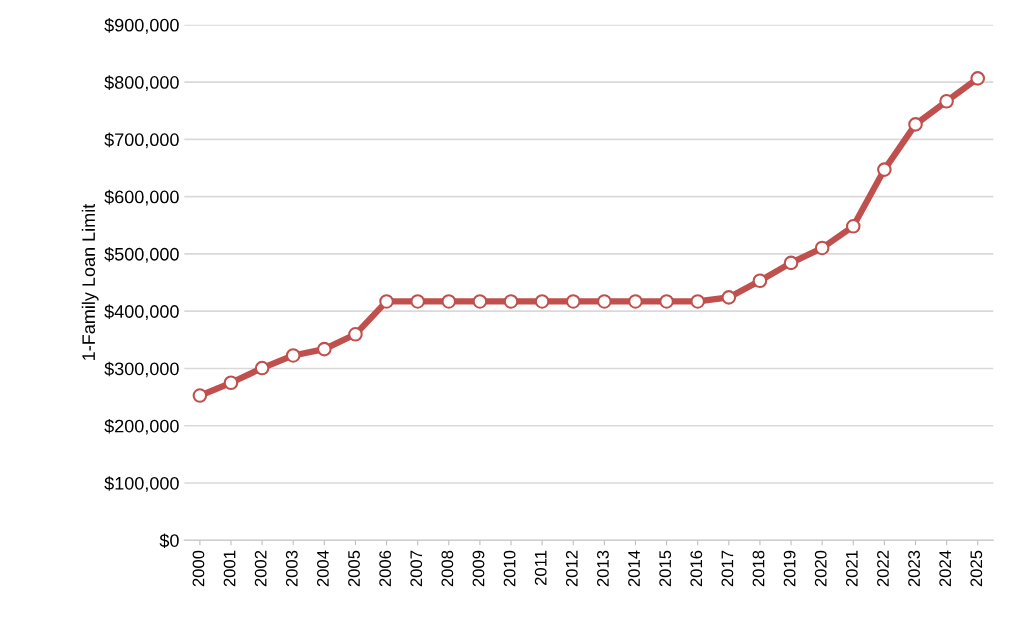 This screenshot has width=1024, height=621. Describe the element at coordinates (696, 568) in the screenshot. I see `x-tick-label: 2016` at that location.